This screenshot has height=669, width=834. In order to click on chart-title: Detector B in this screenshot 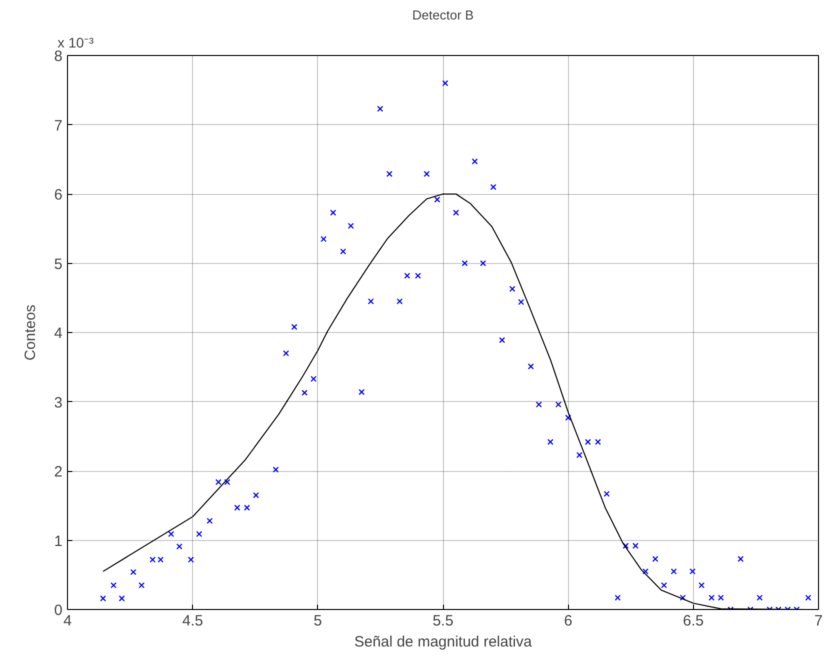, I will do `click(443, 15)`.